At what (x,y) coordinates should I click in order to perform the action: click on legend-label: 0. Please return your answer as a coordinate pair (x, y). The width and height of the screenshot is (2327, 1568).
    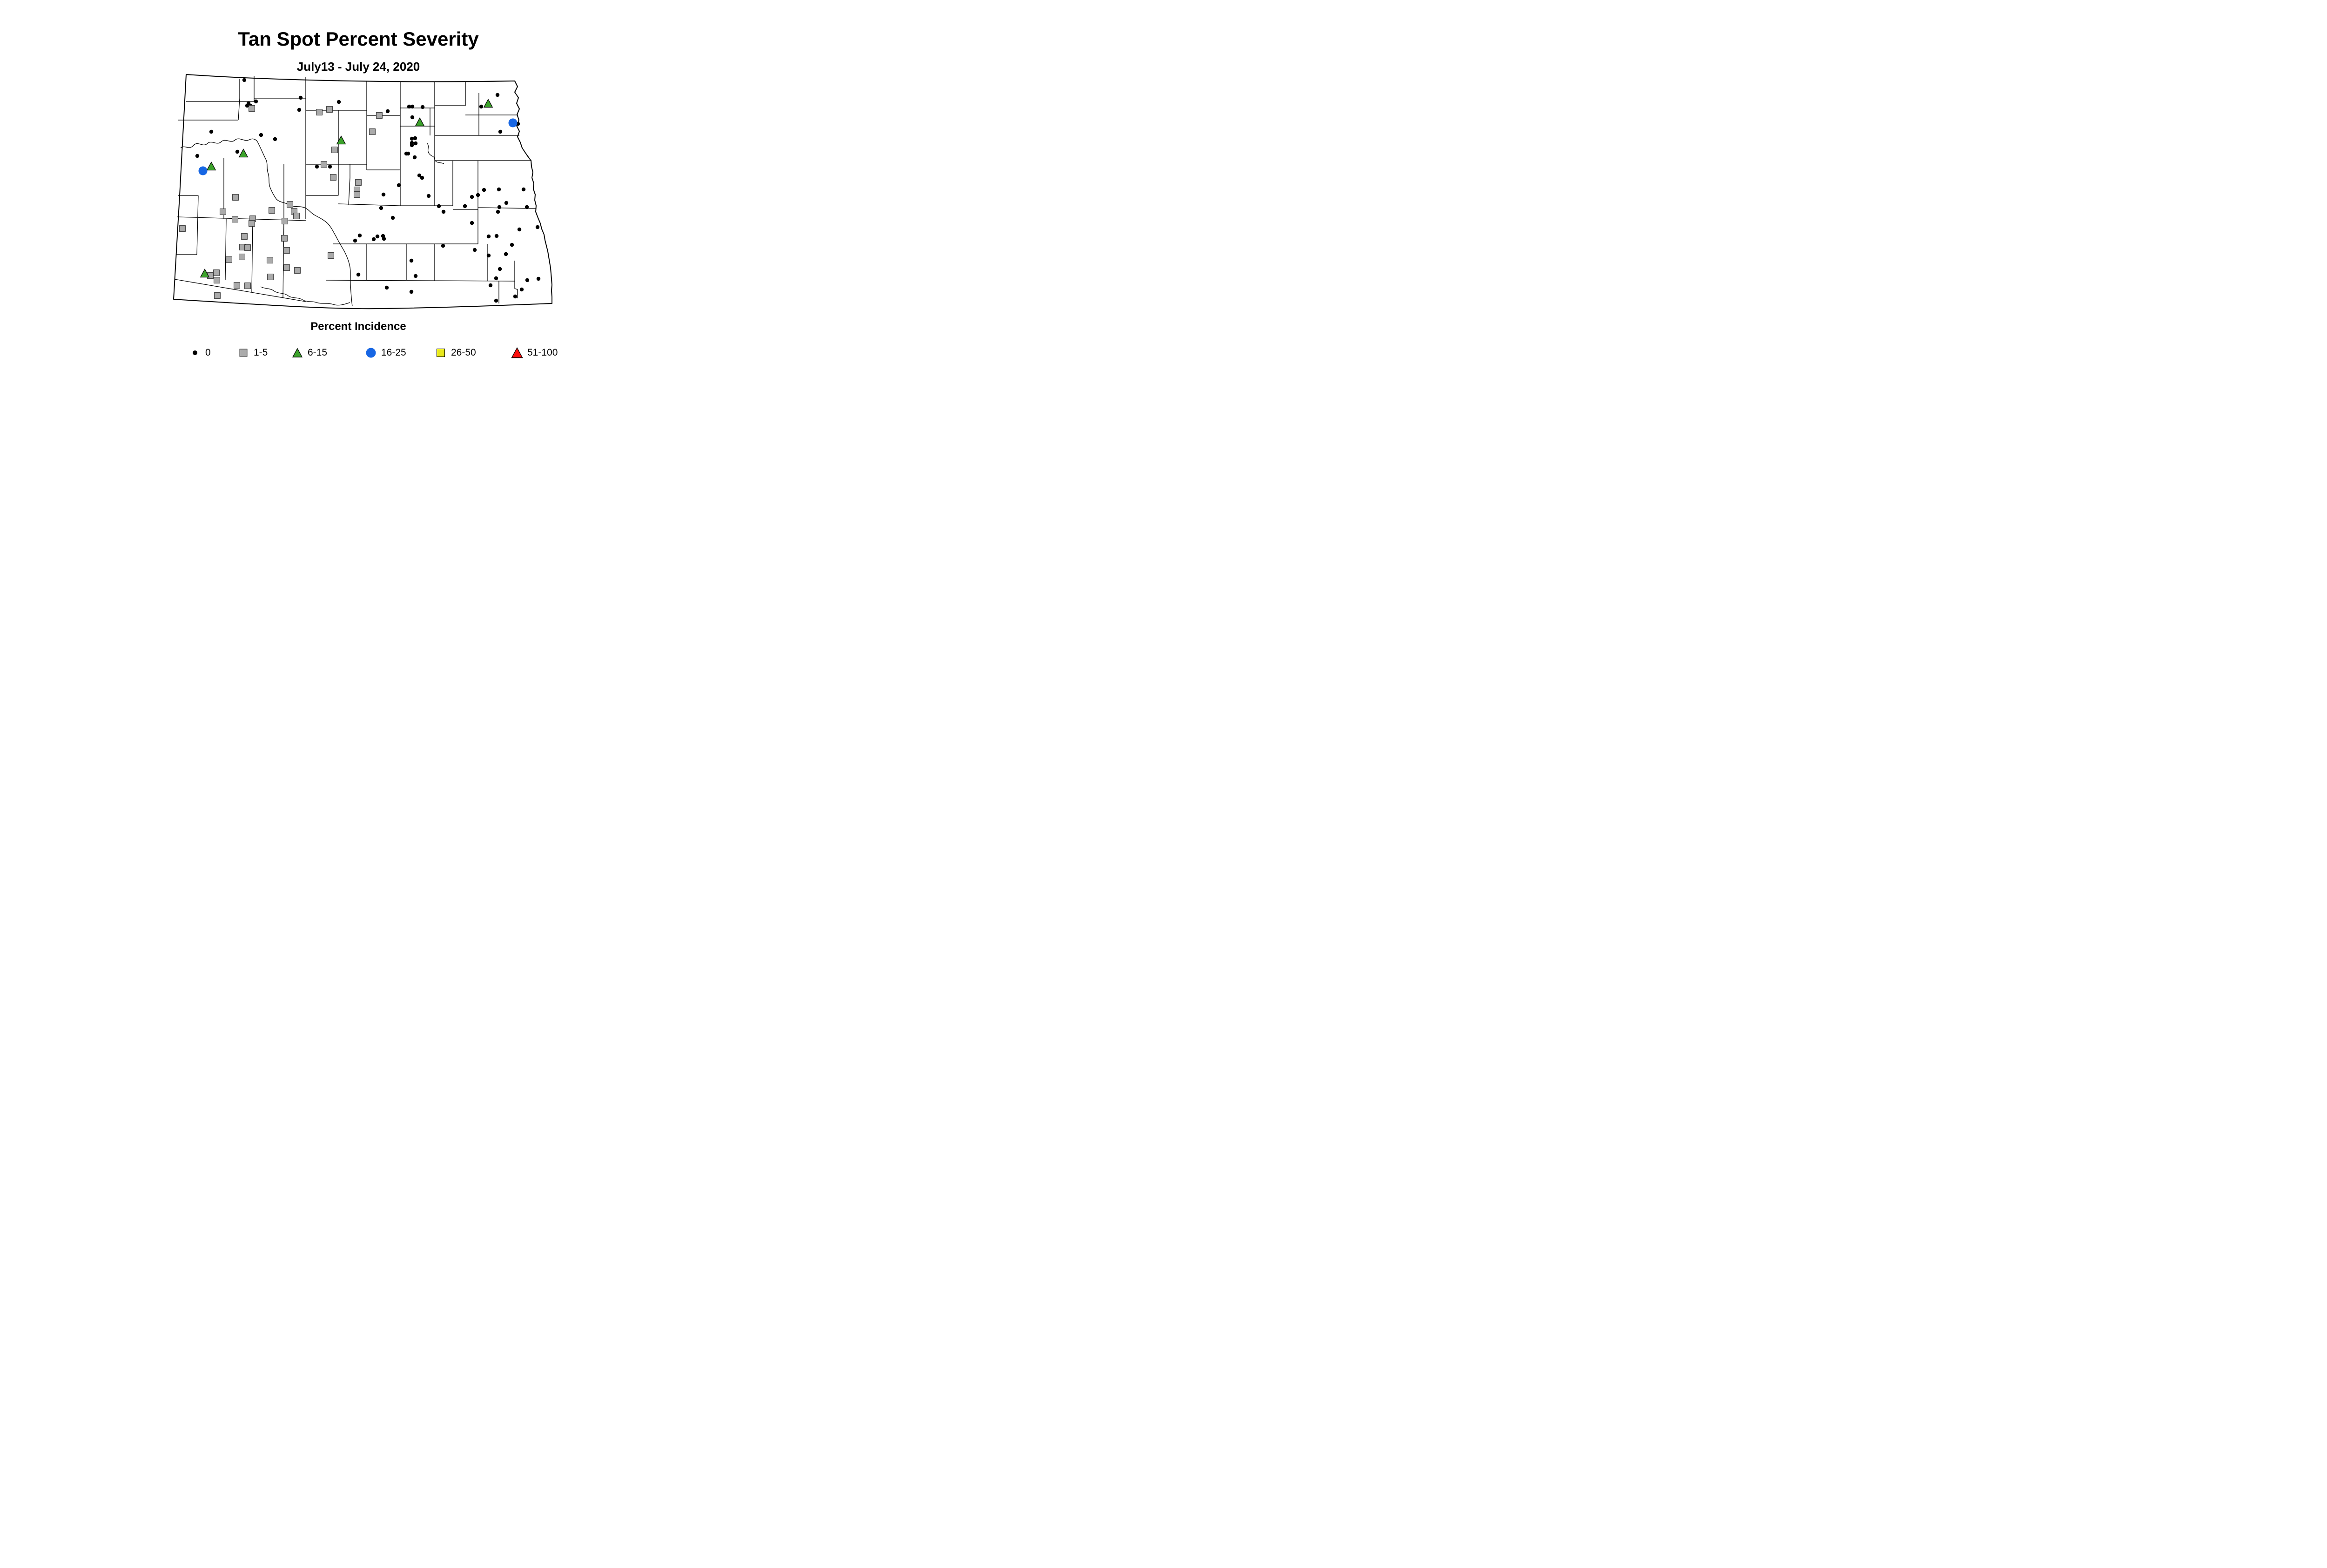
    Looking at the image, I should click on (208, 352).